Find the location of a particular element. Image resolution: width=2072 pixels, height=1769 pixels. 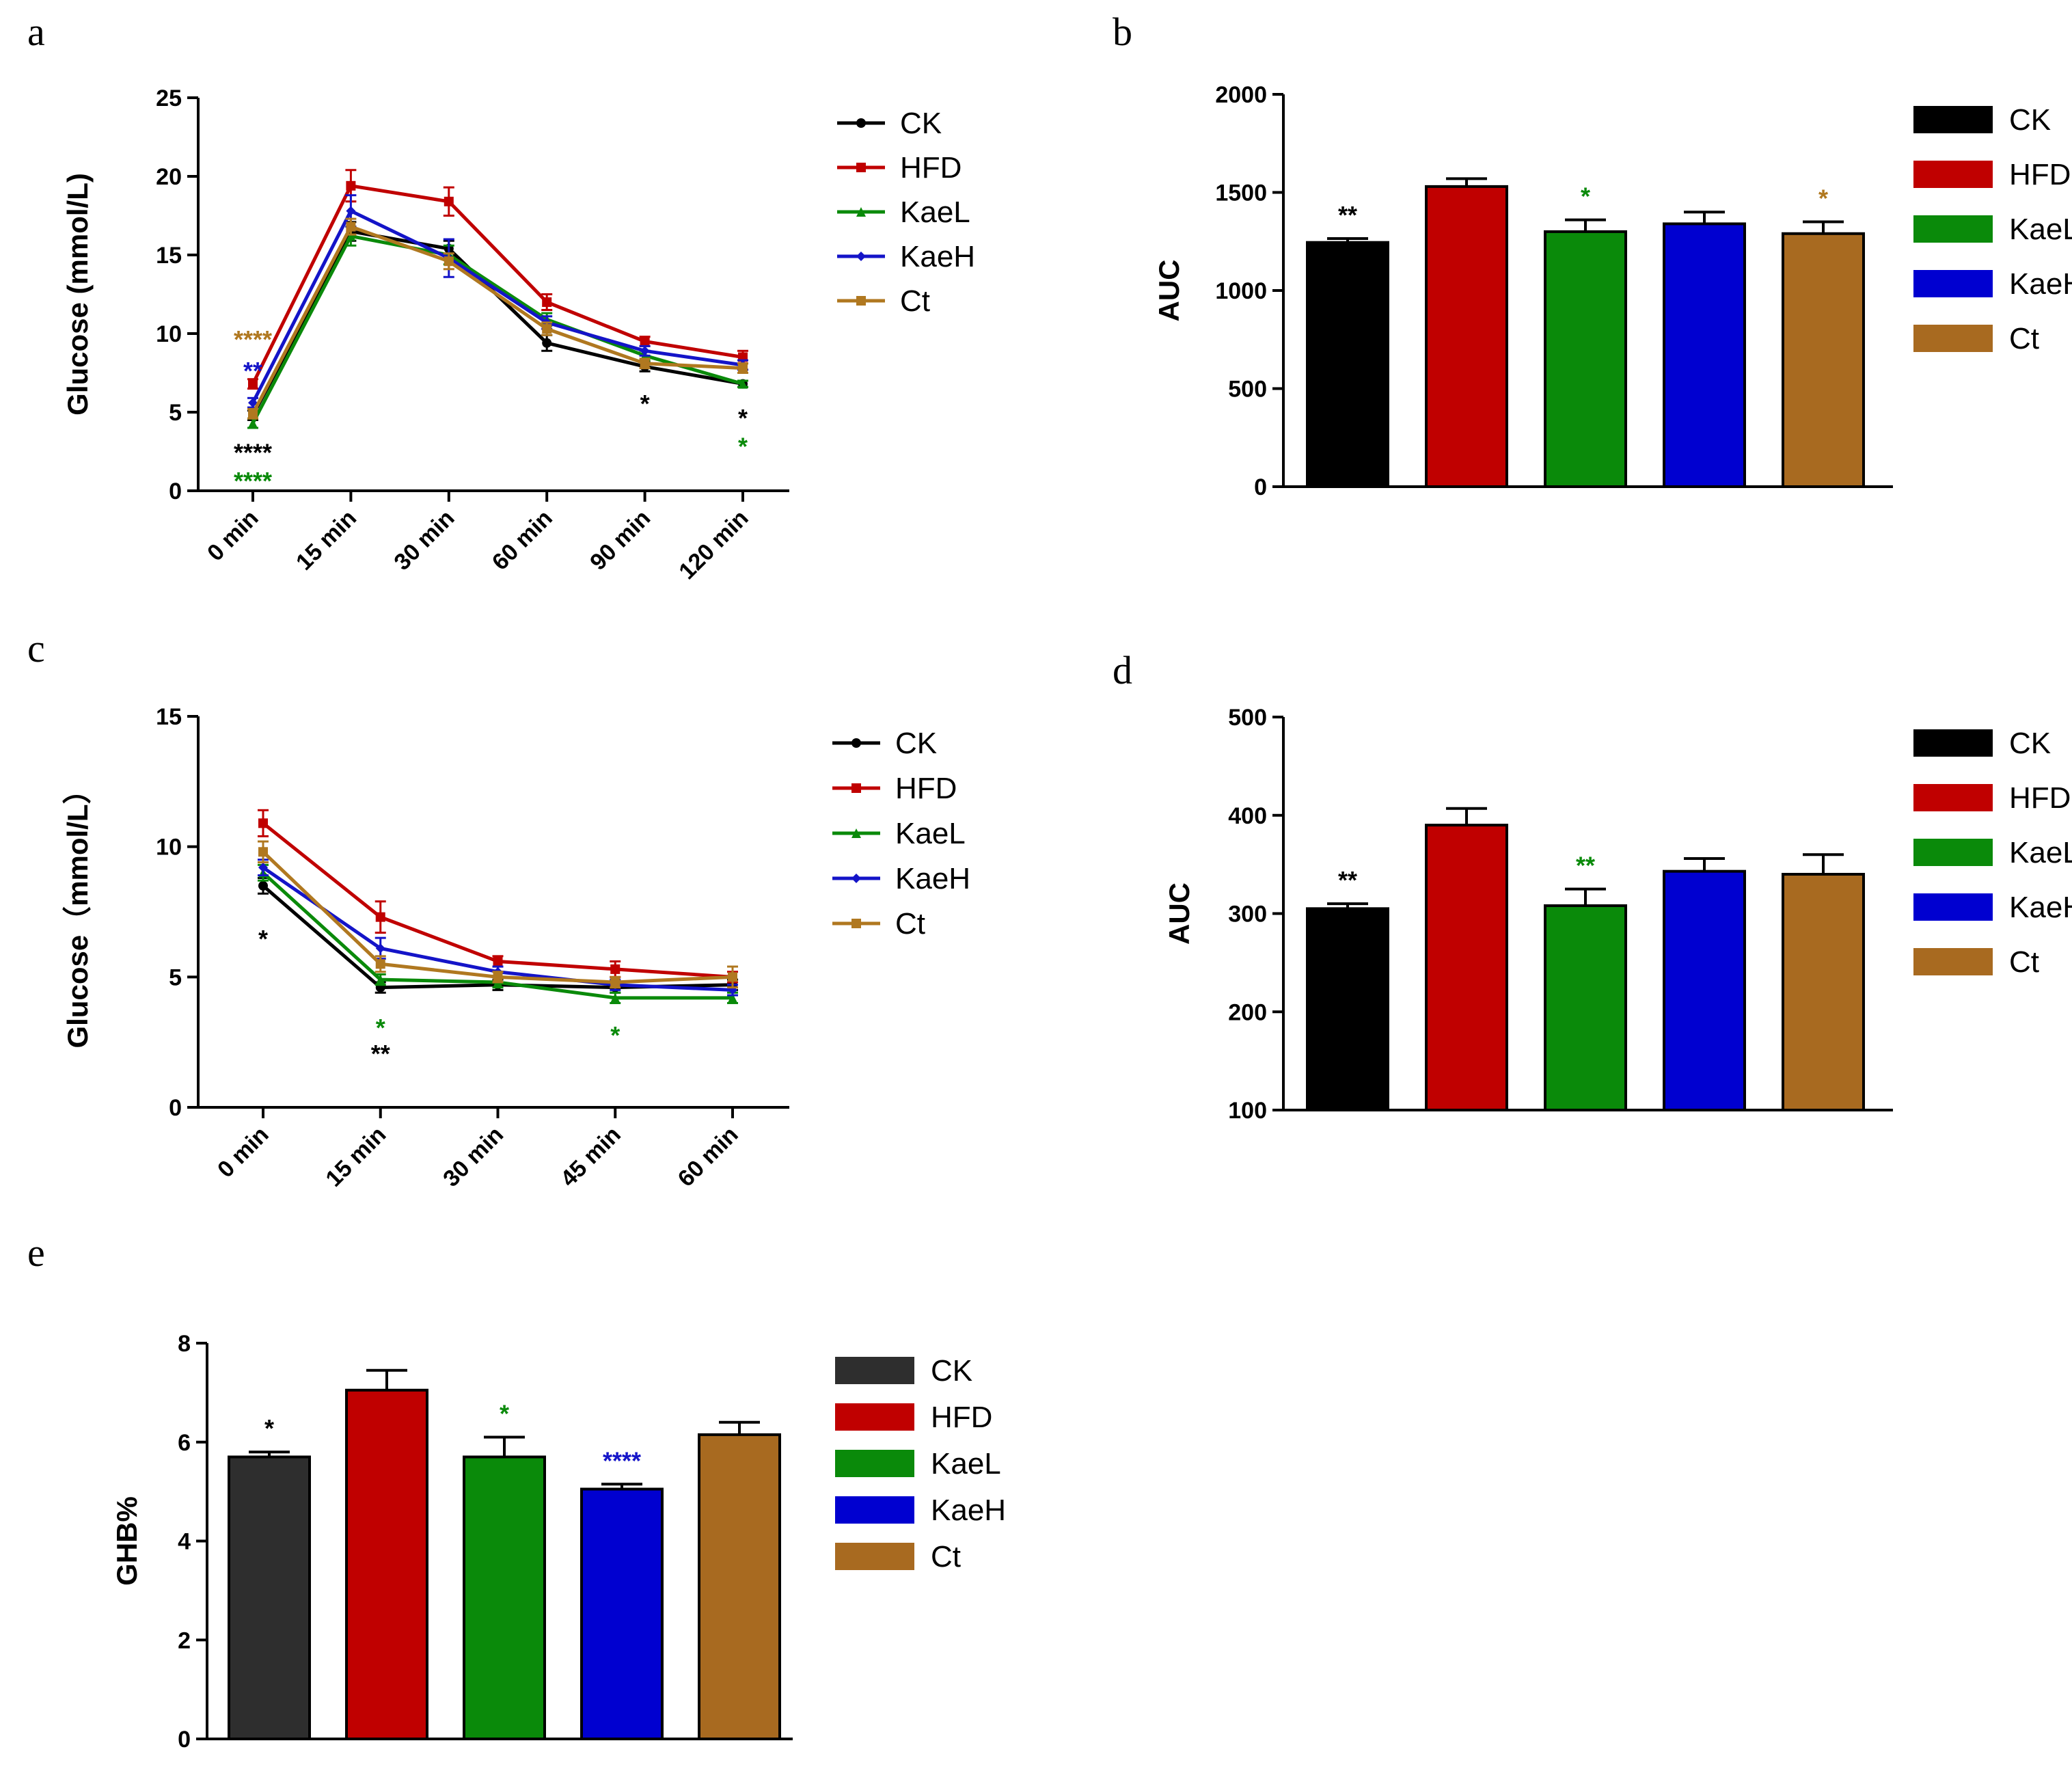

panel-label-d: d is located at coordinates (1122, 670).